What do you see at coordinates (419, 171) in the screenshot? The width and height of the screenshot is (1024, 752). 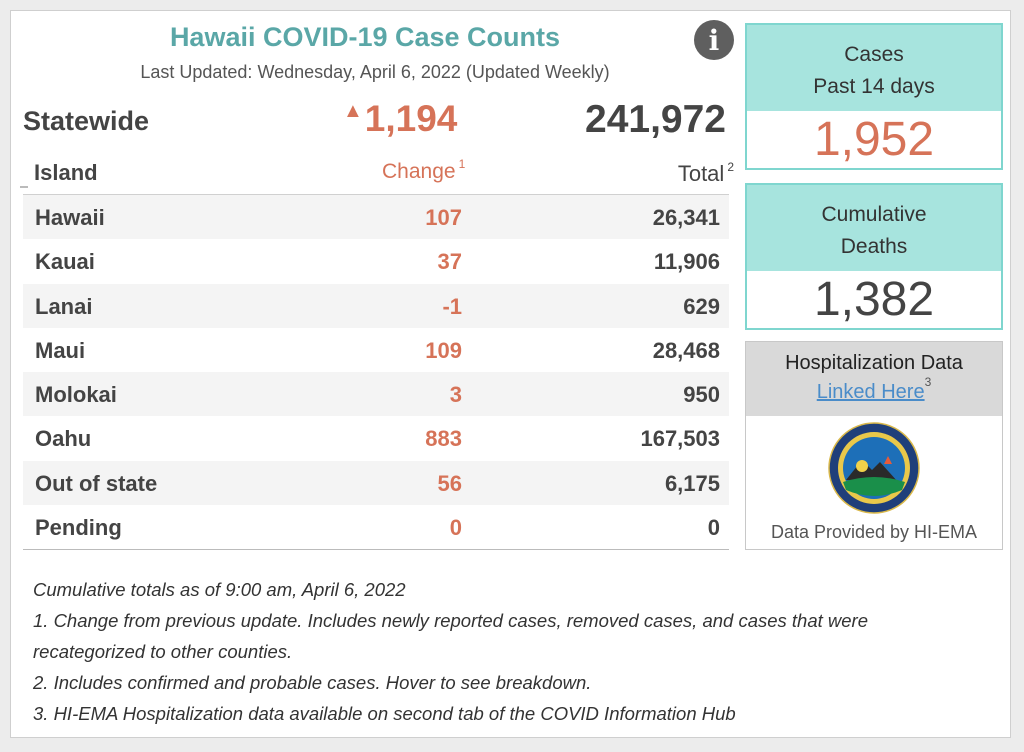 I see `column-header-change-label: Change` at bounding box center [419, 171].